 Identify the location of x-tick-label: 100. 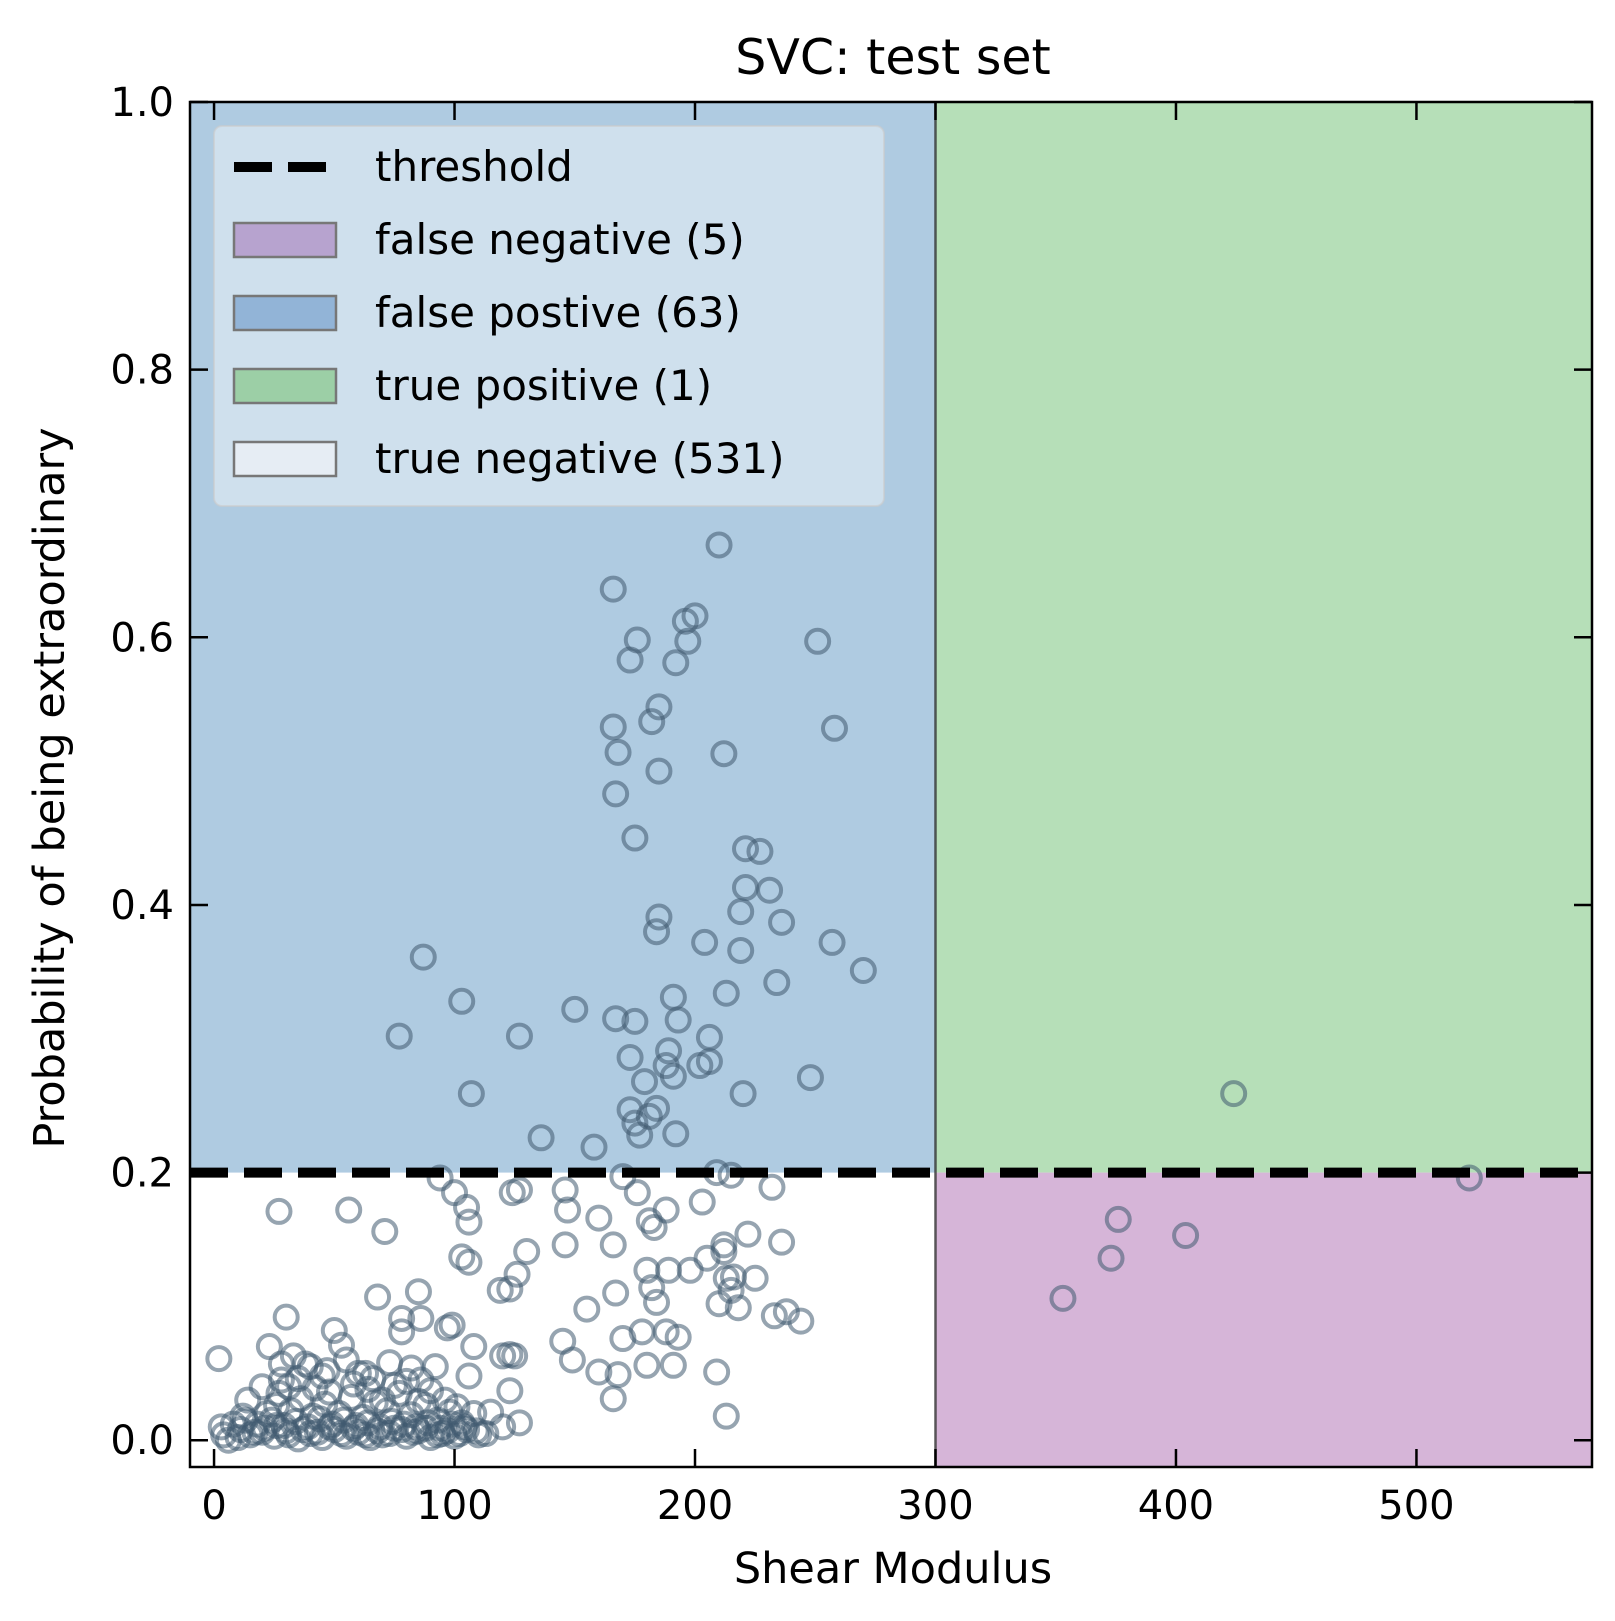
(454, 1506).